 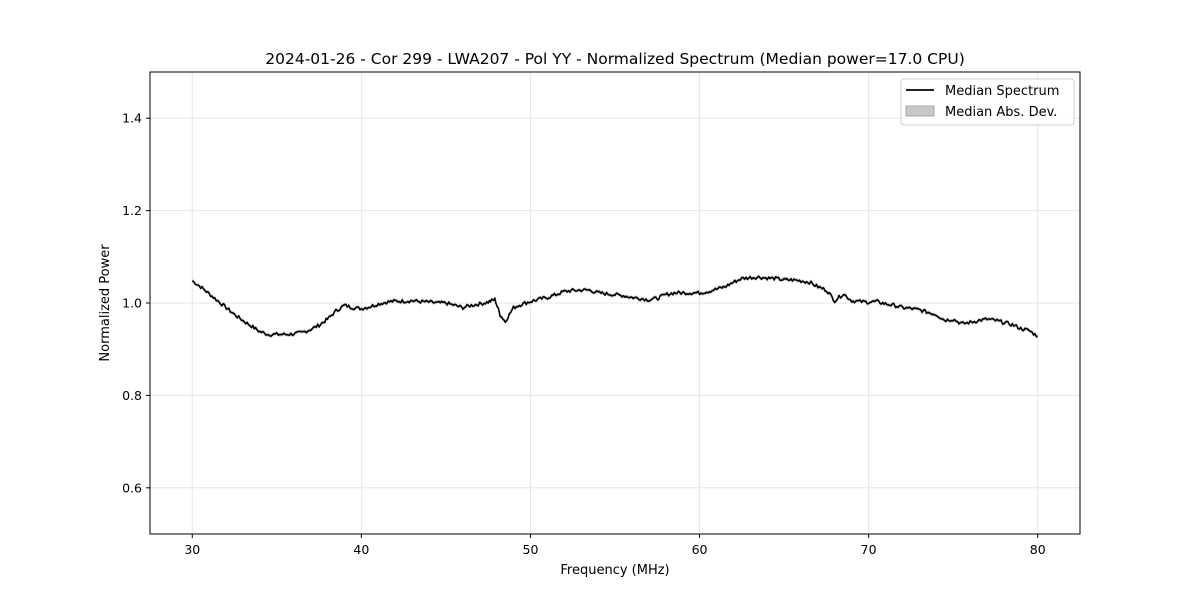 I want to click on y-tick-label: 1.2, so click(x=132, y=210).